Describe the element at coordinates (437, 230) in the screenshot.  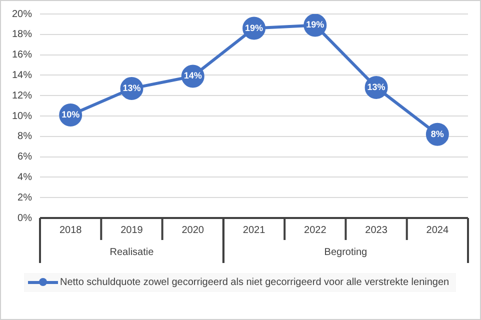
I see `x-tick-label: 2024` at that location.